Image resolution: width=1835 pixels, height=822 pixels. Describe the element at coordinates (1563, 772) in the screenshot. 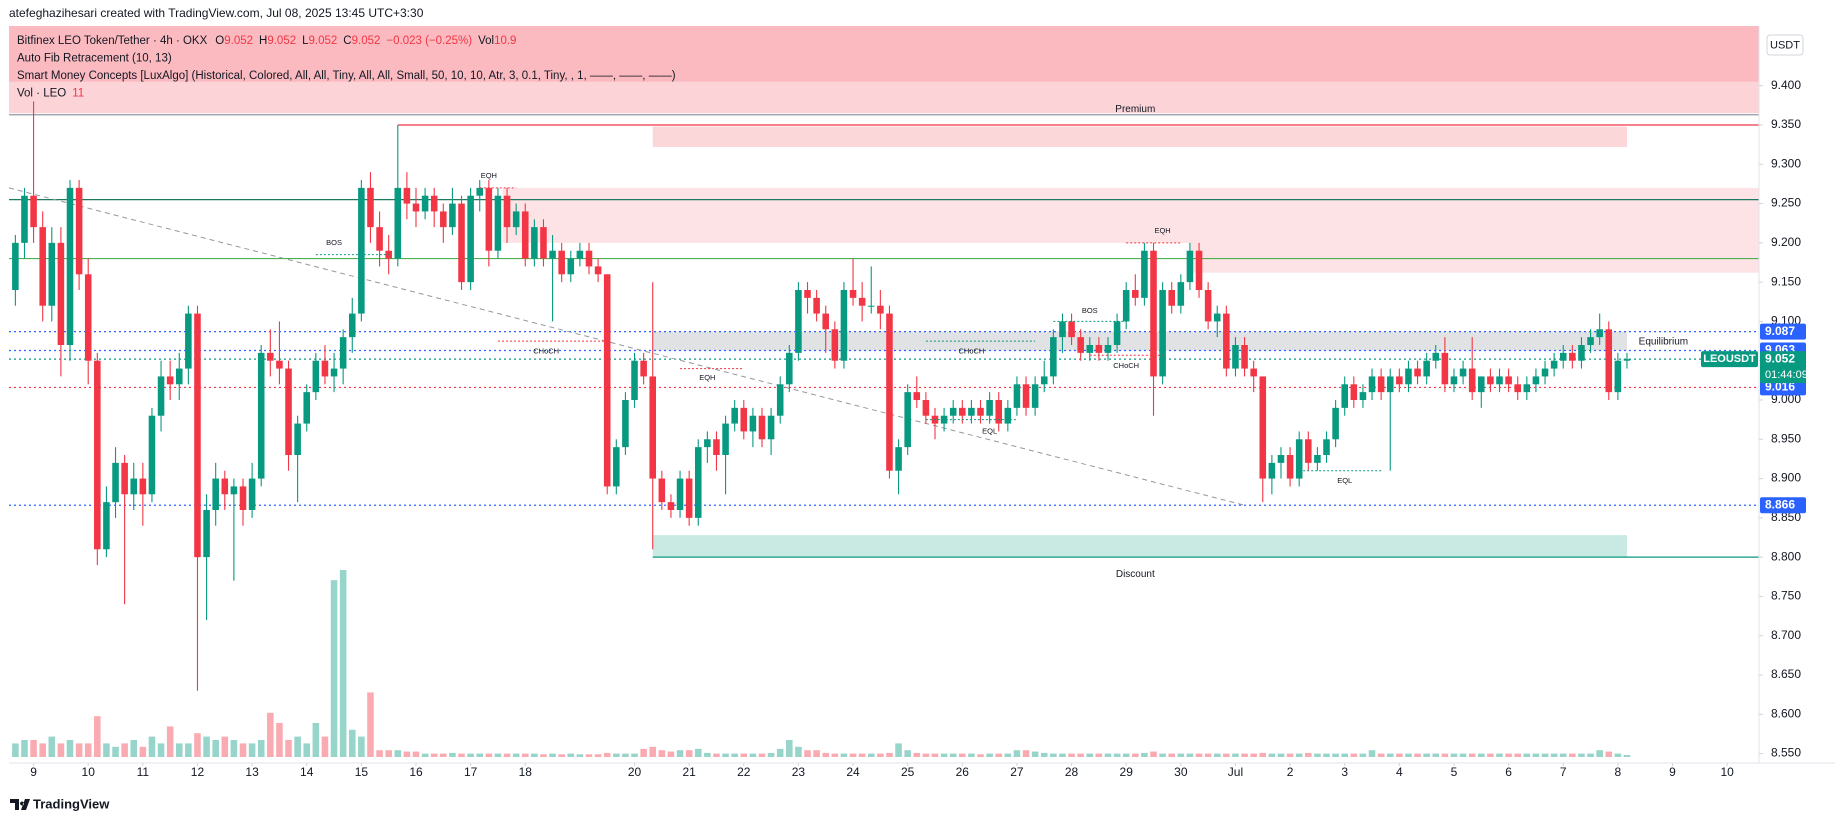

I see `x-tick-label: 7` at that location.